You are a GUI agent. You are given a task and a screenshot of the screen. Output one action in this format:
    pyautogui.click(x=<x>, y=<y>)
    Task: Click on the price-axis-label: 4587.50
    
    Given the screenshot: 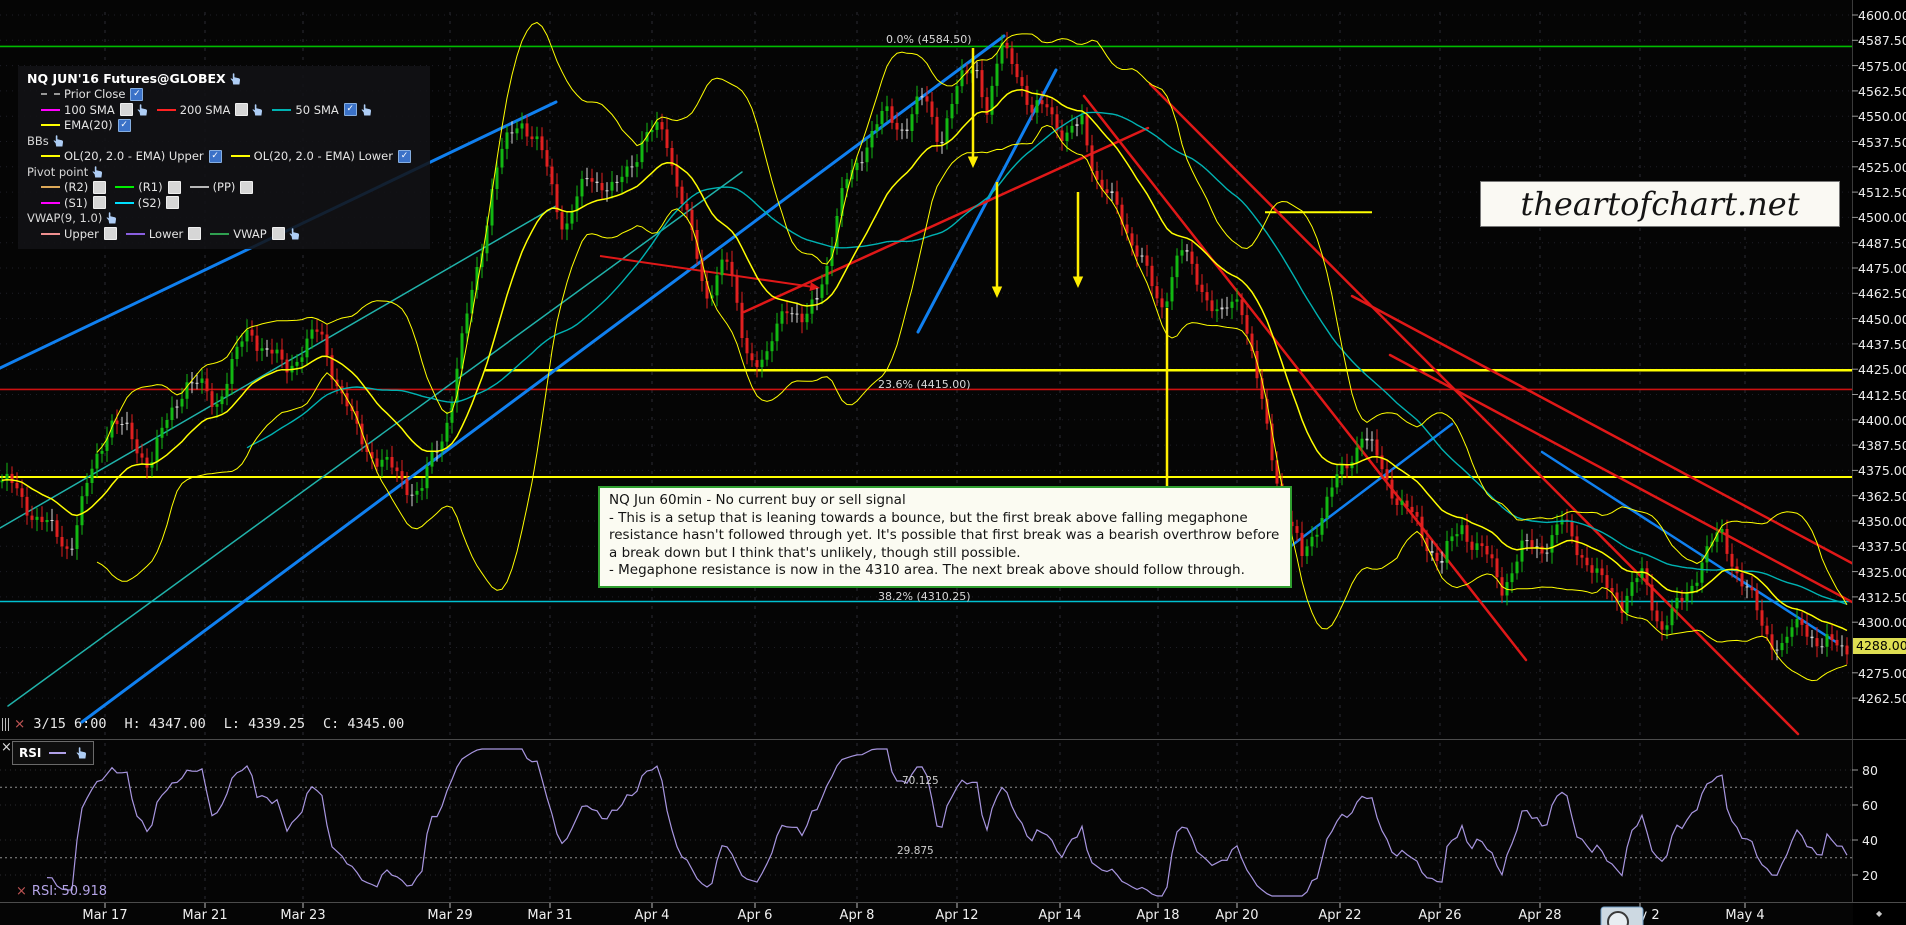 What is the action you would take?
    pyautogui.click(x=1882, y=41)
    